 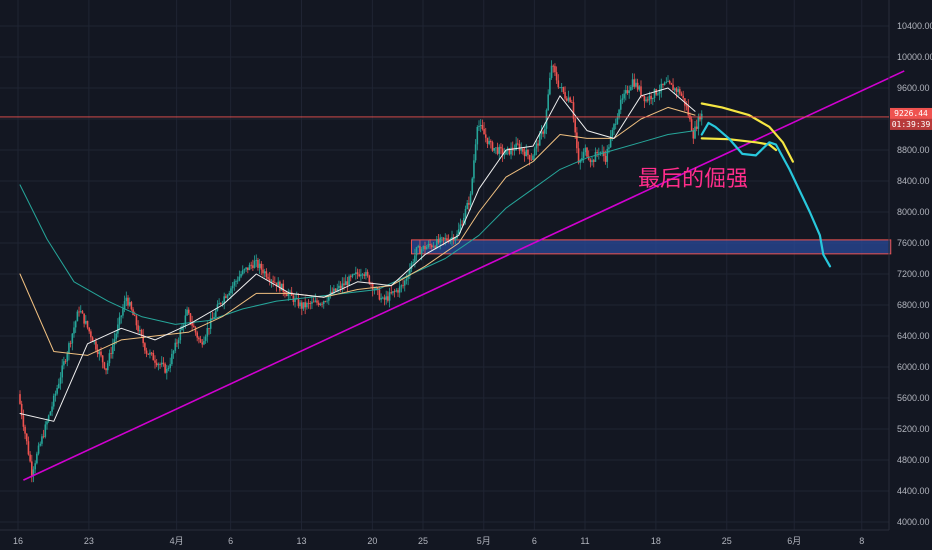 What do you see at coordinates (911, 124) in the screenshot?
I see `countdown-label: 01:39:39` at bounding box center [911, 124].